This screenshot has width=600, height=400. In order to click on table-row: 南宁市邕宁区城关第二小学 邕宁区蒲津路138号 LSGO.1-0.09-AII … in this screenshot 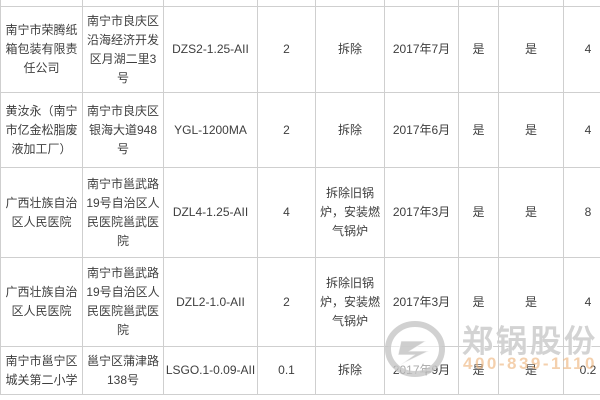, I will do `click(300, 370)`.